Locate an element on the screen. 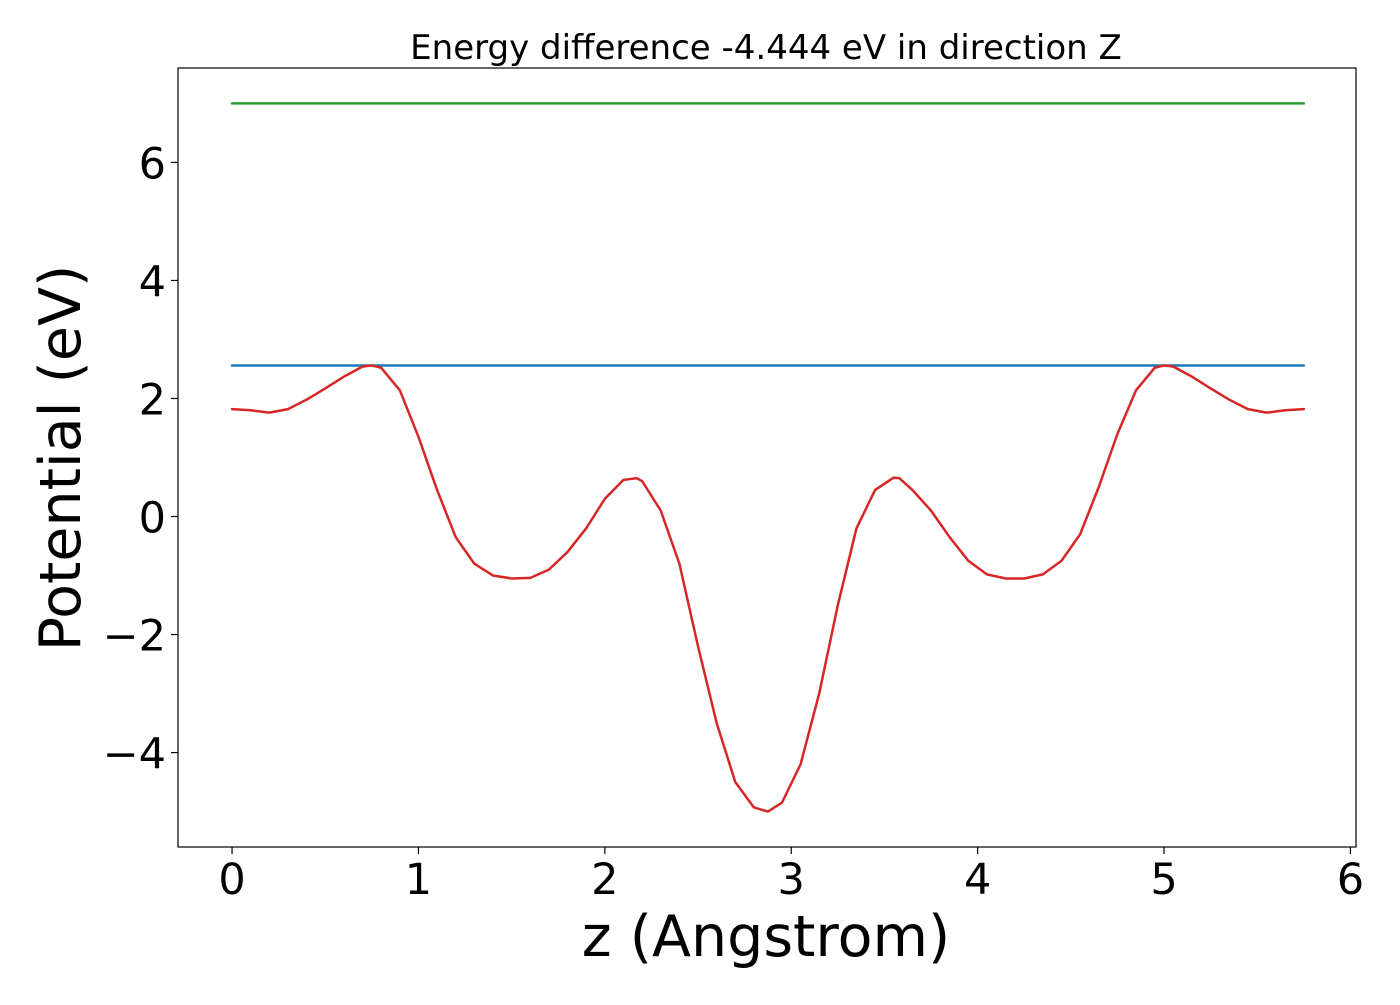 The height and width of the screenshot is (1005, 1400). x-tick-label: 5 is located at coordinates (1163, 880).